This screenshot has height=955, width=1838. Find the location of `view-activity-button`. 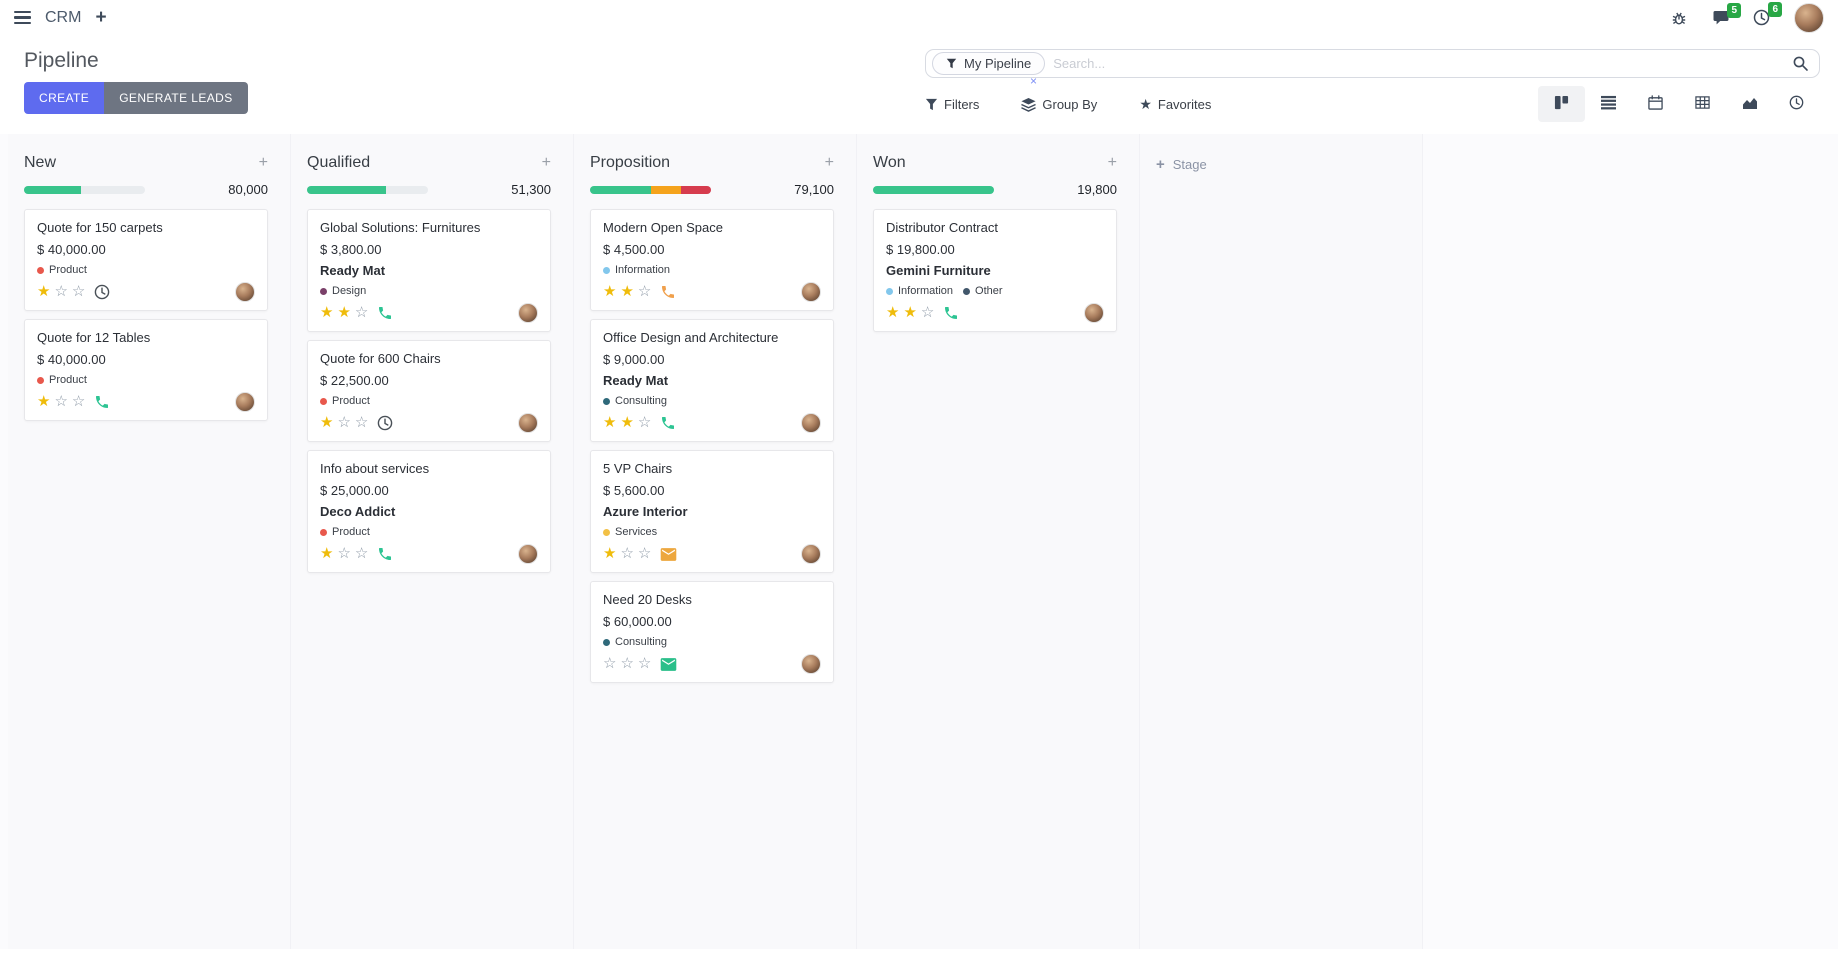

view-activity-button is located at coordinates (1796, 104).